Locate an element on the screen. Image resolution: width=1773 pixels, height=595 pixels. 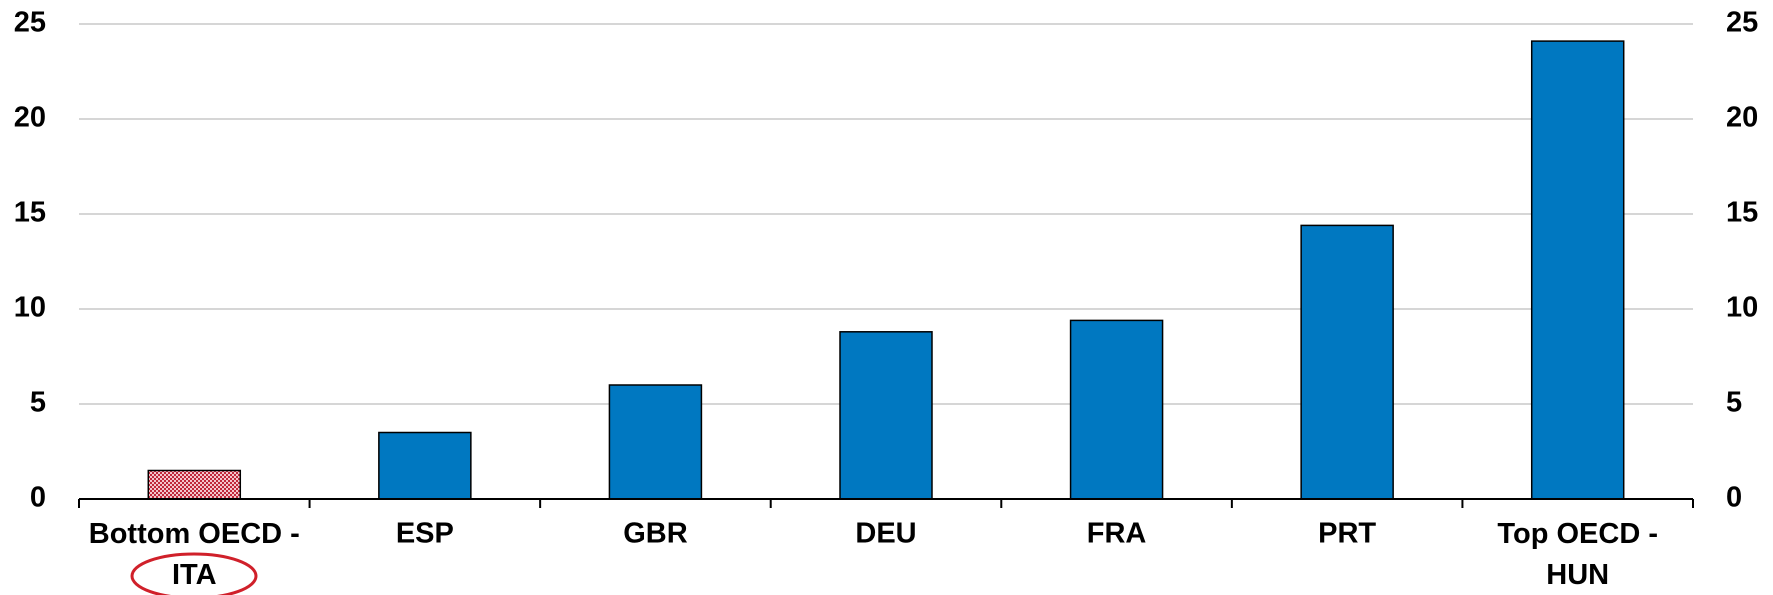
y2-tick-label: 25 is located at coordinates (1742, 23).